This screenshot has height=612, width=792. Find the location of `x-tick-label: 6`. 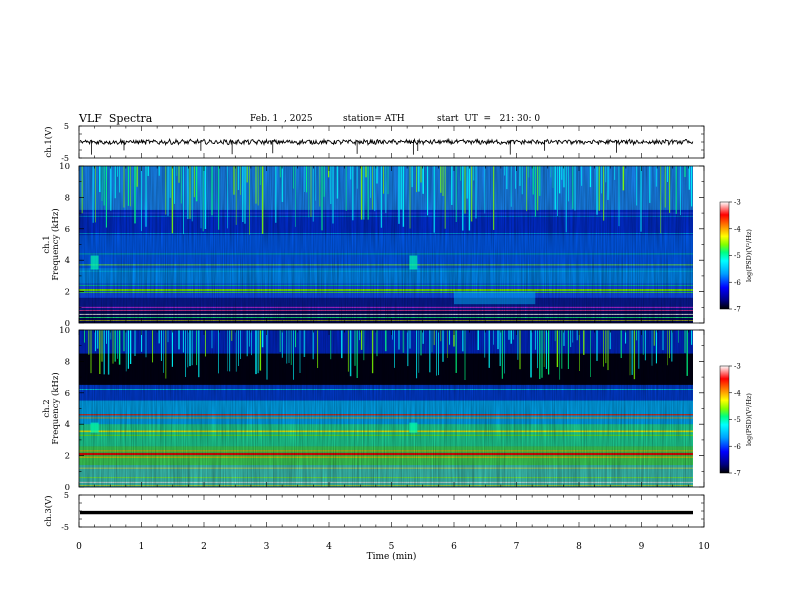

x-tick-label: 6 is located at coordinates (454, 547).